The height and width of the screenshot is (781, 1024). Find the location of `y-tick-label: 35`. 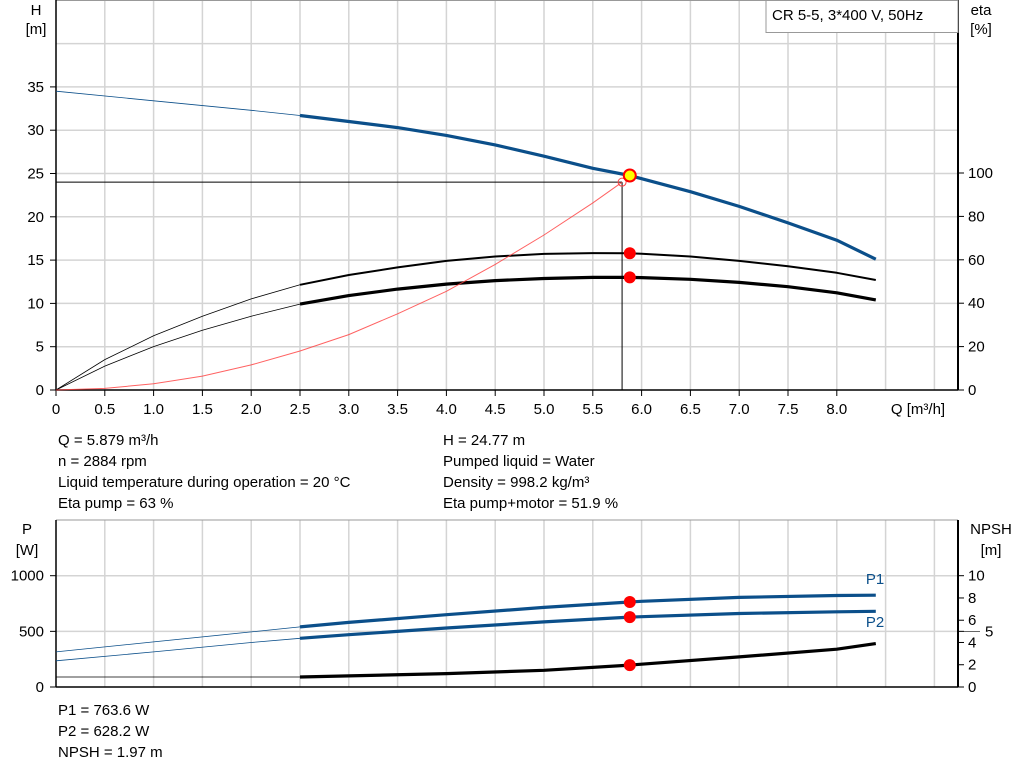

y-tick-label: 35 is located at coordinates (35, 87).